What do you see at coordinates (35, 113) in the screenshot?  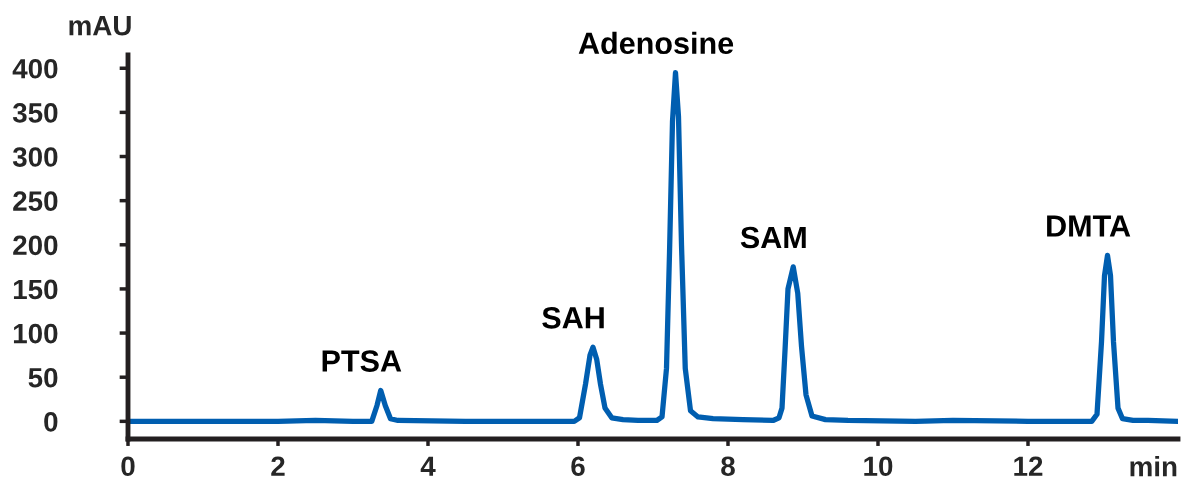 I see `y-tick-label: 350` at bounding box center [35, 113].